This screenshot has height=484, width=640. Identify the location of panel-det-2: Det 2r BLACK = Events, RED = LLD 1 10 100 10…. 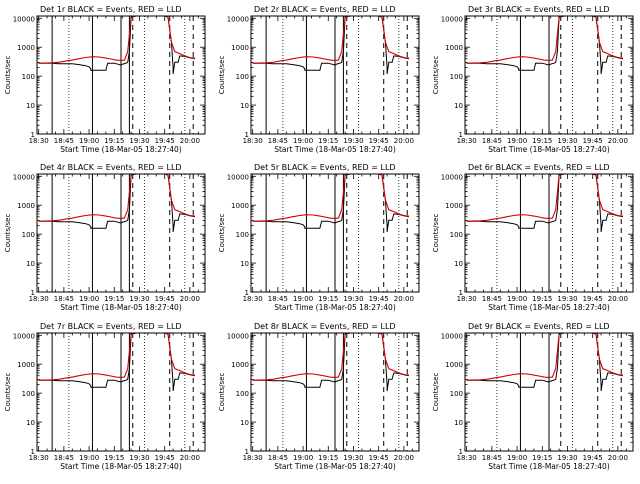
(319, 79).